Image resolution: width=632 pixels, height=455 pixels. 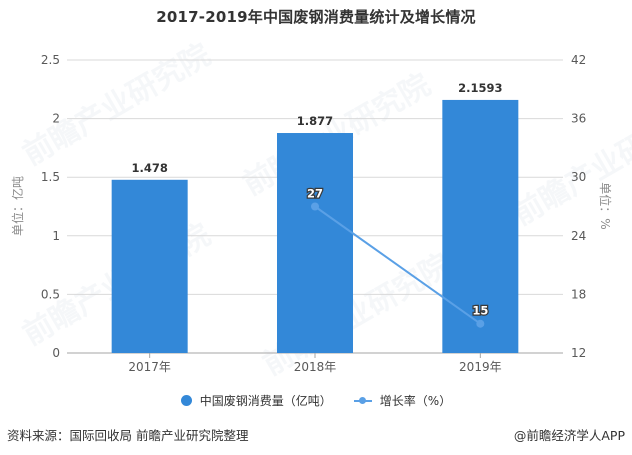 I want to click on line-value-label: 27, so click(x=315, y=194).